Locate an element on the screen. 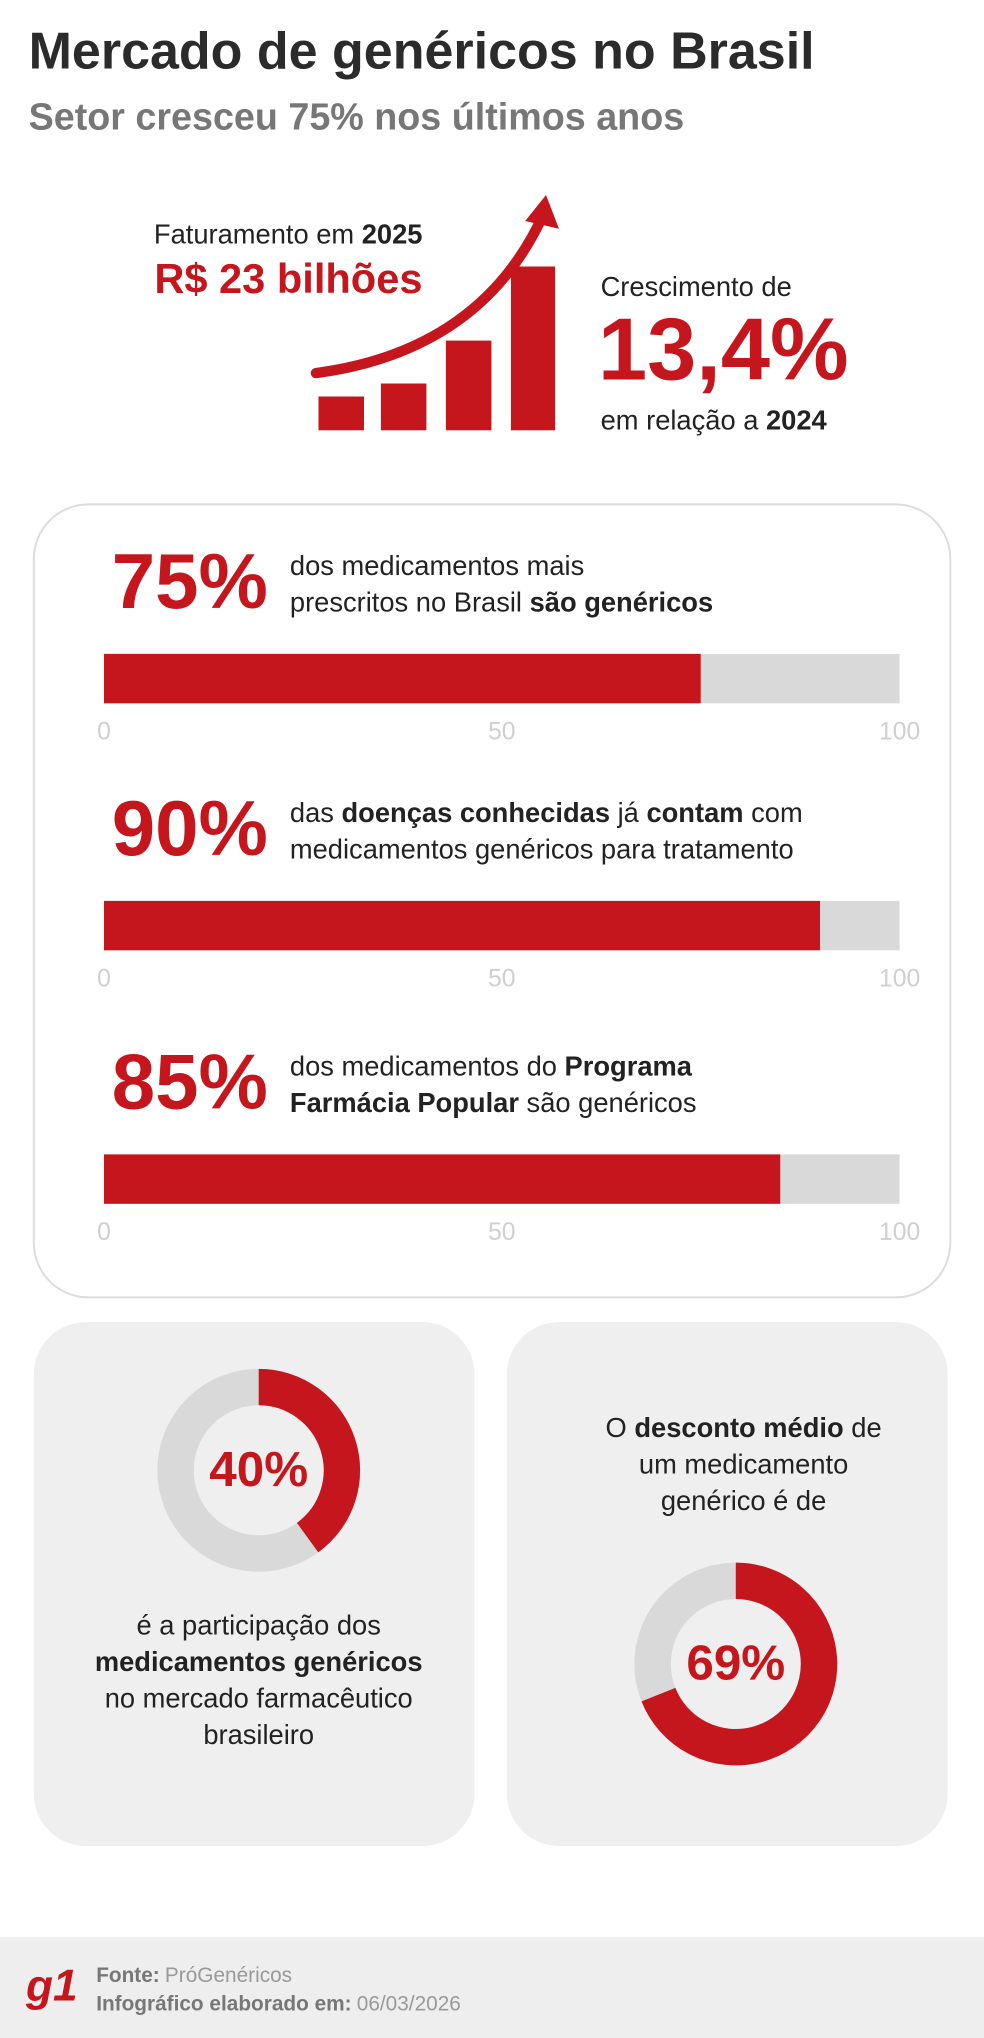 This screenshot has height=2038, width=984. text-segment: medicamentos genéricos para tratamento is located at coordinates (542, 849).